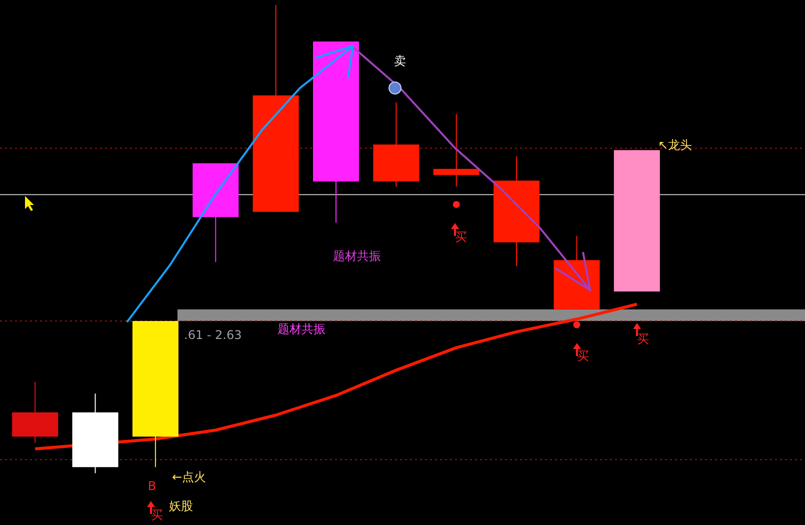  What do you see at coordinates (157, 515) in the screenshot?
I see `text: 买` at bounding box center [157, 515].